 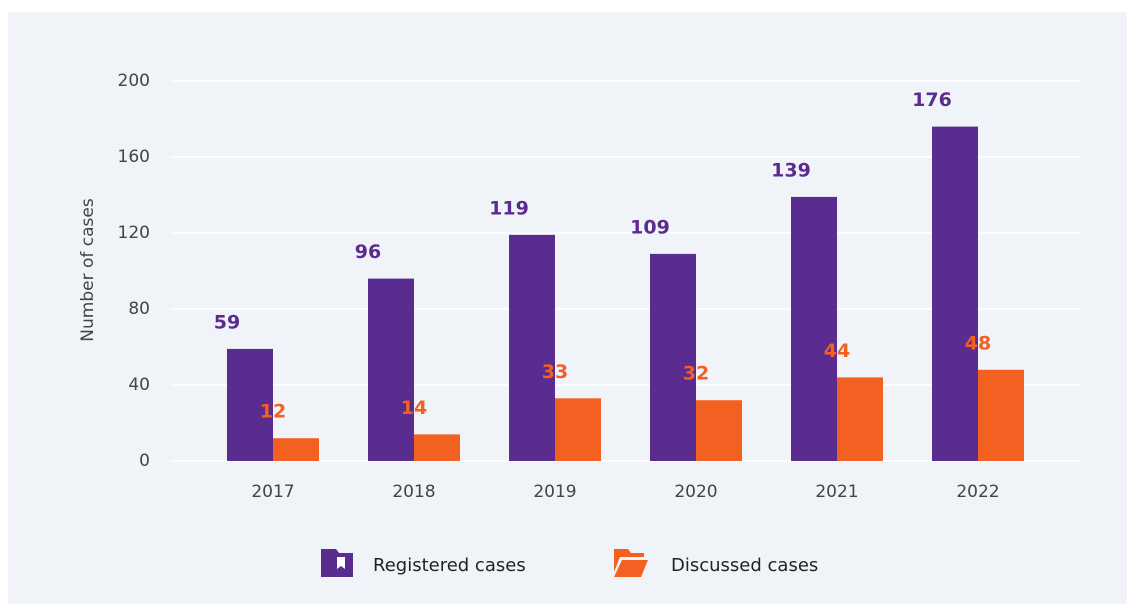 I want to click on legend-label: Discussed cases, so click(x=744, y=565).